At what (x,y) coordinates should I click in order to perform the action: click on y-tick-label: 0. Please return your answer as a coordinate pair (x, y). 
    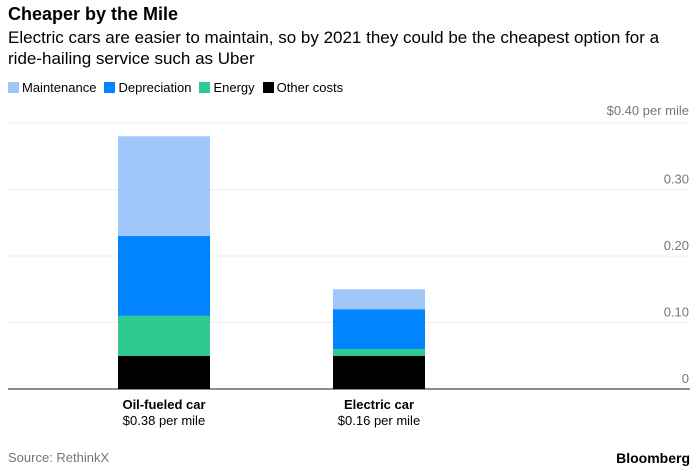
    Looking at the image, I should click on (685, 378).